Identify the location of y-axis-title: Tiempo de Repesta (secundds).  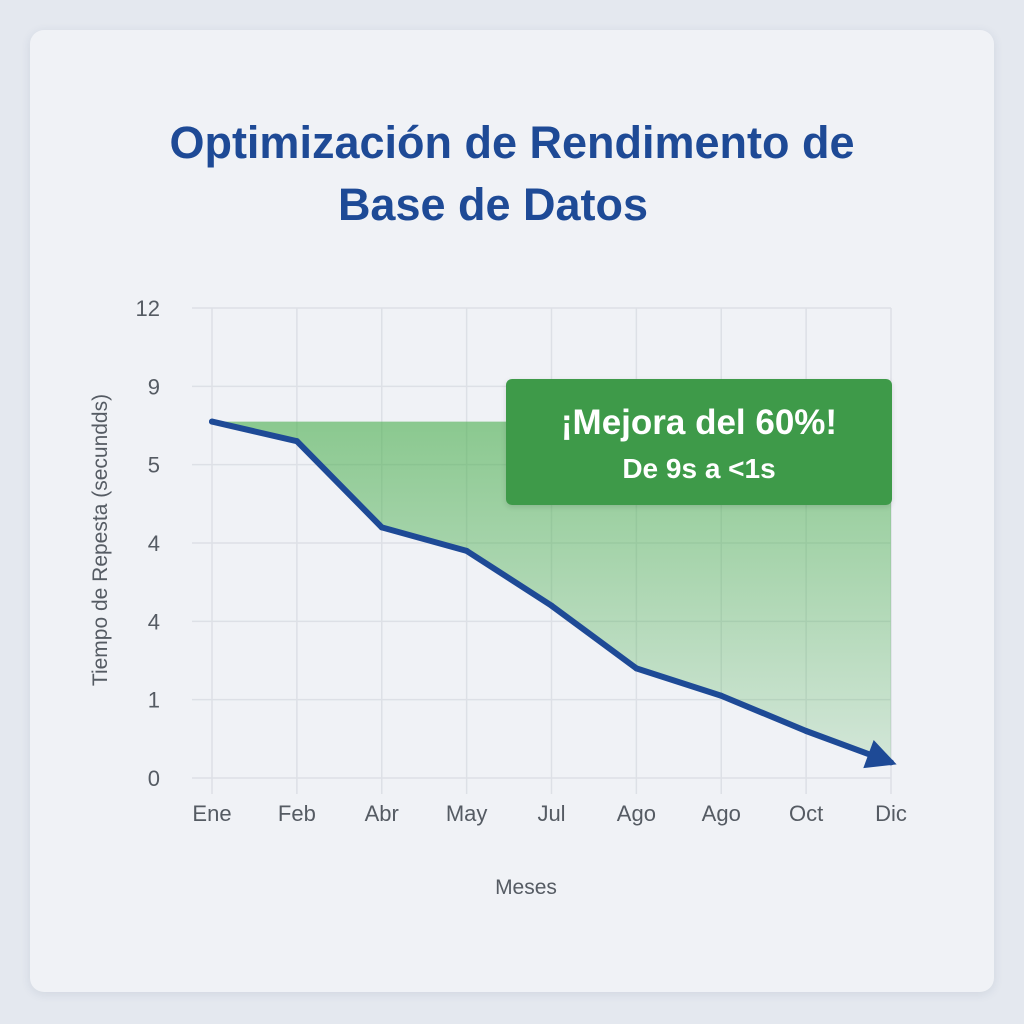
(100, 540).